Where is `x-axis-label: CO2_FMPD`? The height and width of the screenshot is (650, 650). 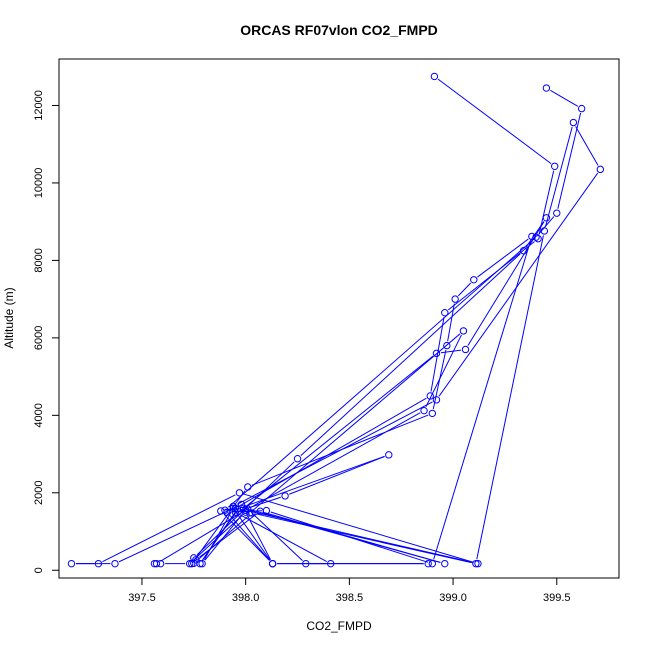
x-axis-label: CO2_FMPD is located at coordinates (339, 626).